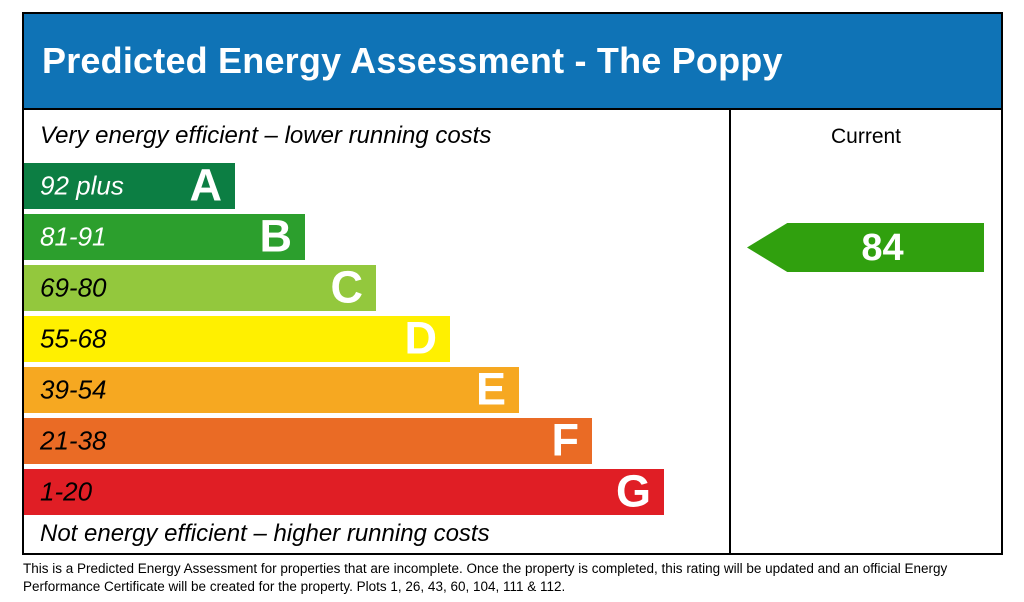 Image resolution: width=1024 pixels, height=602 pixels. What do you see at coordinates (82, 185) in the screenshot?
I see `band-range-label: 92 plus` at bounding box center [82, 185].